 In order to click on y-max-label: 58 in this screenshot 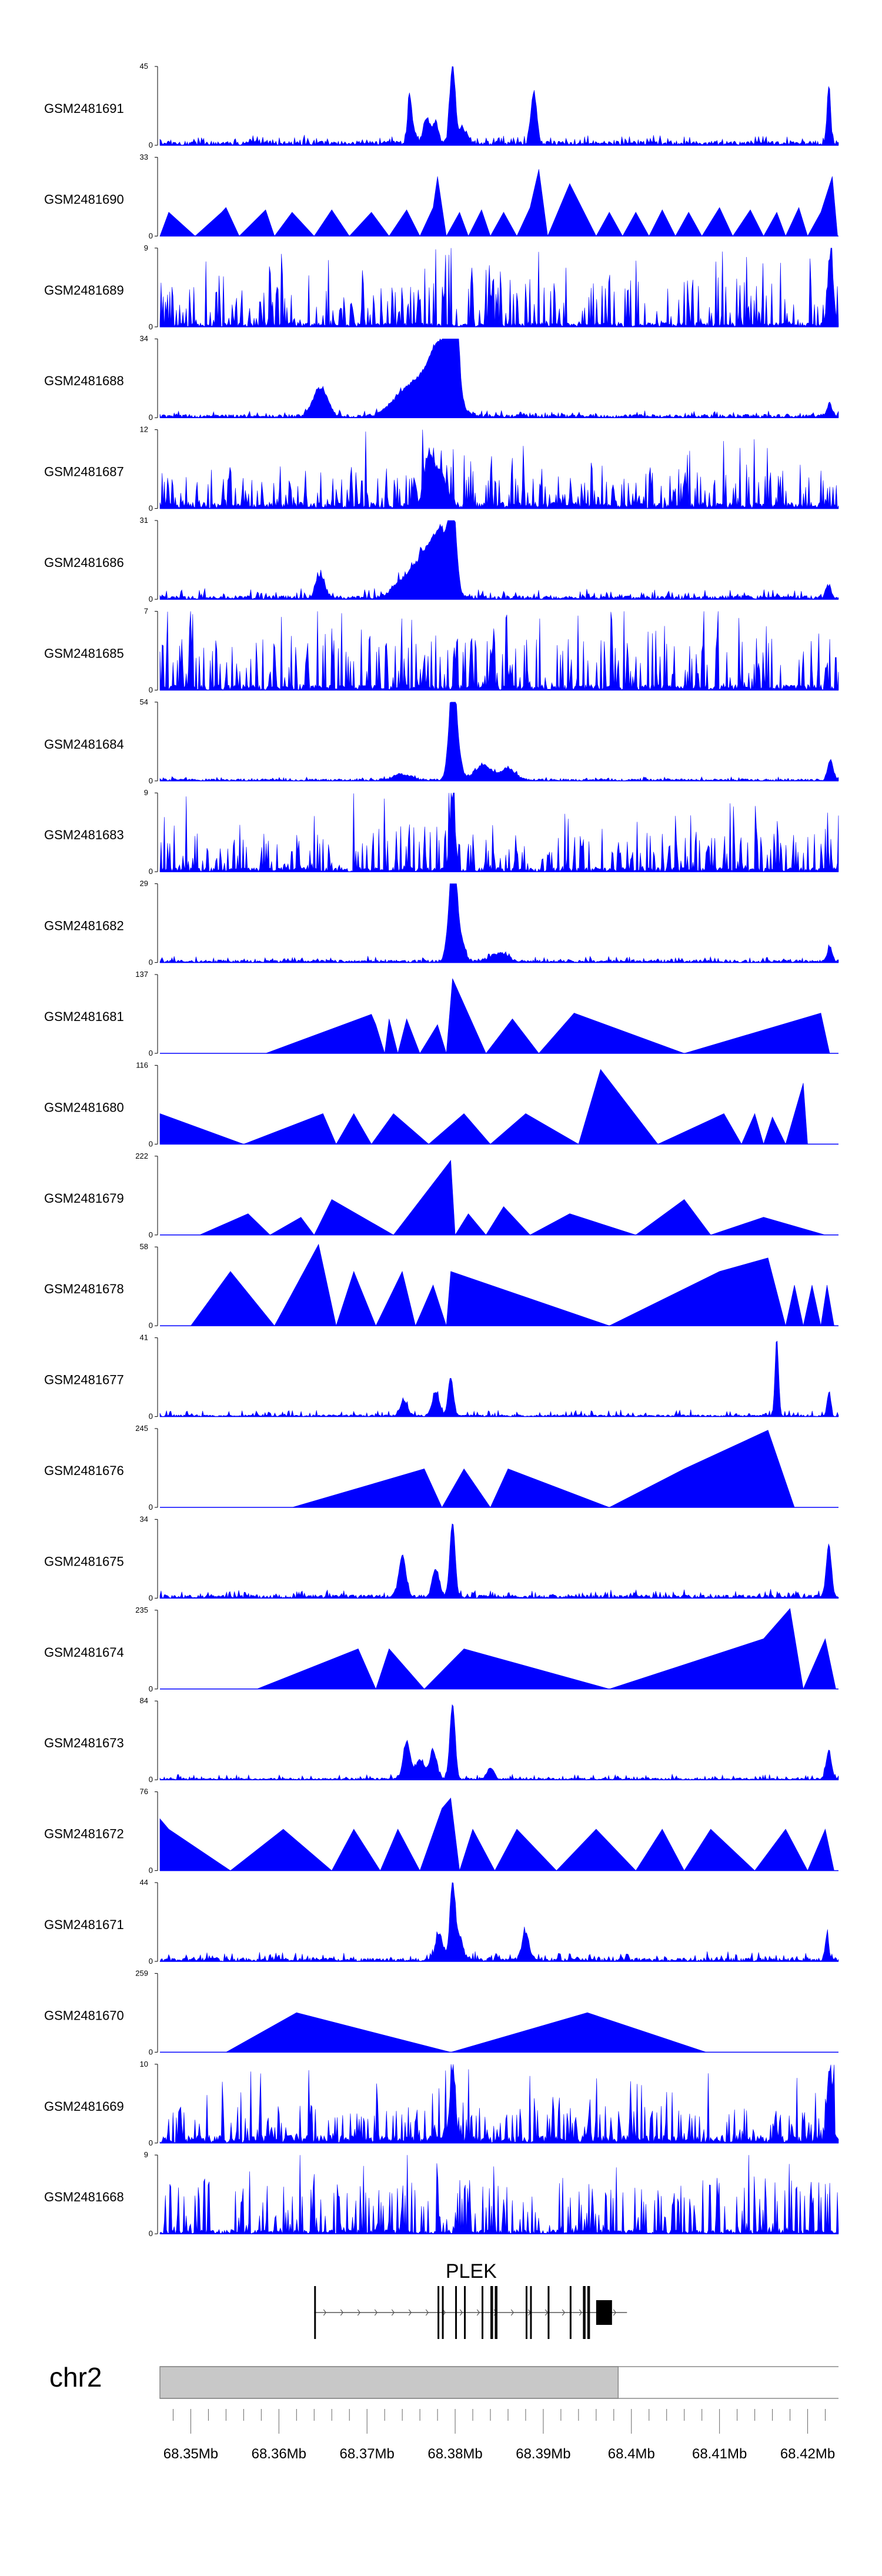, I will do `click(144, 1246)`.